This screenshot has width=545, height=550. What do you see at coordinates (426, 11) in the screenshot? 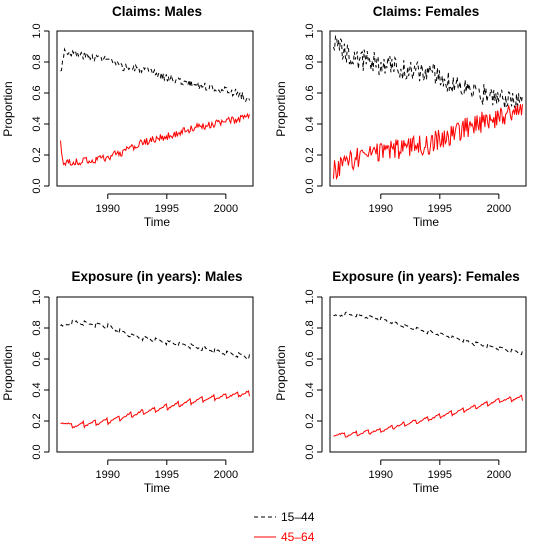
I see `panel-title: Claims: Females` at bounding box center [426, 11].